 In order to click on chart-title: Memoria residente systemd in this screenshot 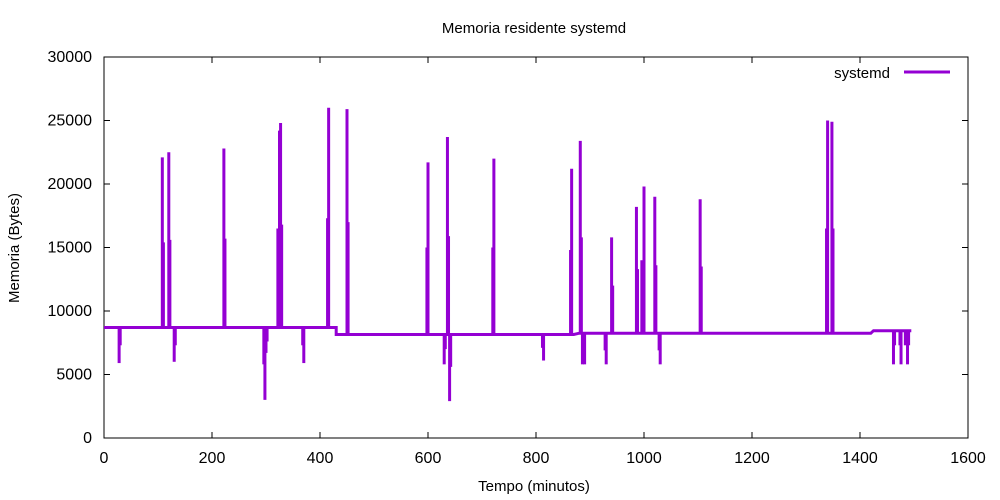, I will do `click(534, 28)`.